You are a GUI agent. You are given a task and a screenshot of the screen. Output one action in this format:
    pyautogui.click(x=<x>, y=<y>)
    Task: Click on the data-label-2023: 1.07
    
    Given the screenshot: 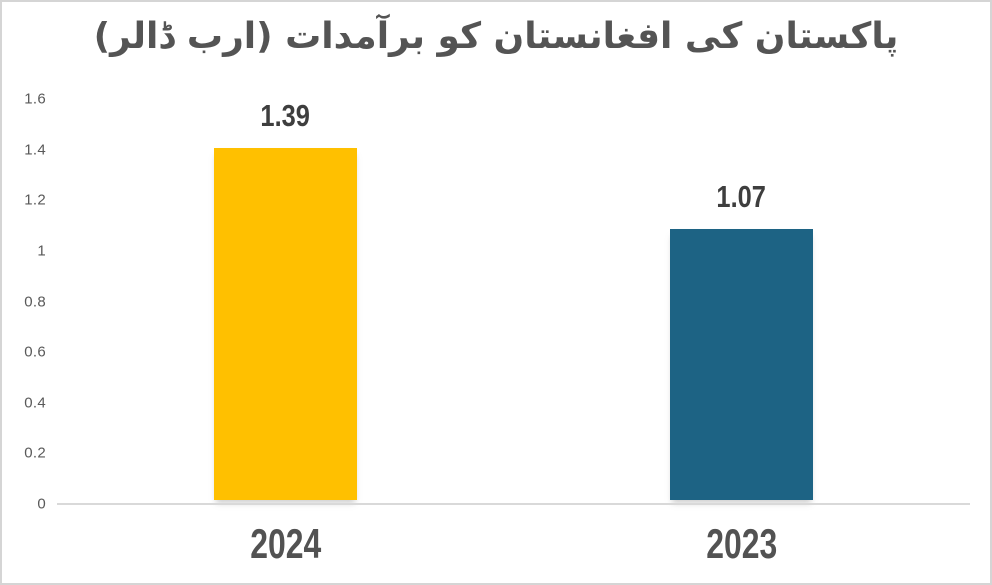 What is the action you would take?
    pyautogui.click(x=741, y=196)
    